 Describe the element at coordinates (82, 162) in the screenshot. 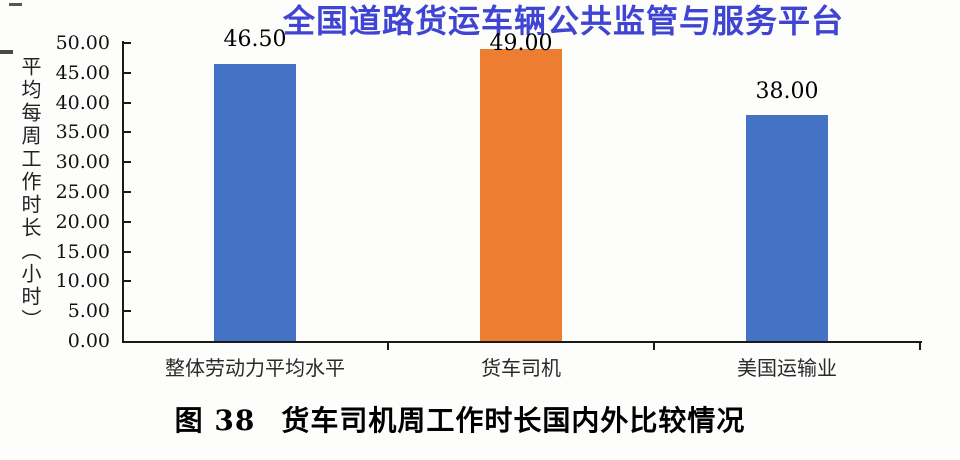

I see `y-tick-label: 30.00` at that location.